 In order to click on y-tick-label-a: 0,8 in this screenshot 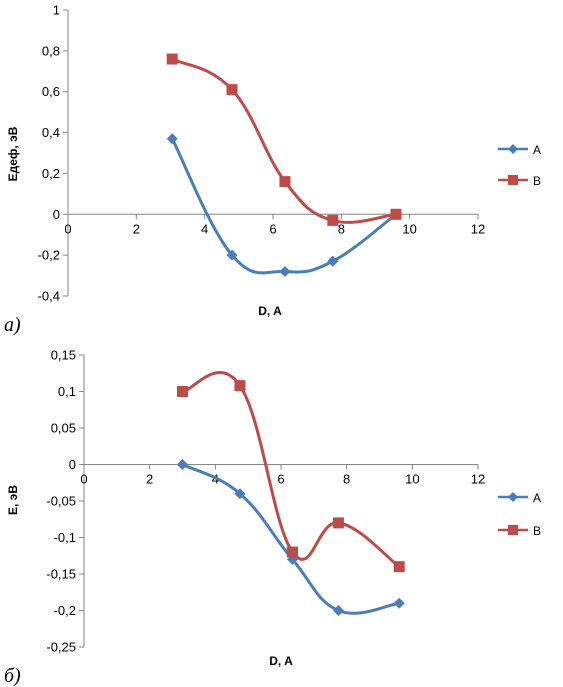, I will do `click(51, 50)`.